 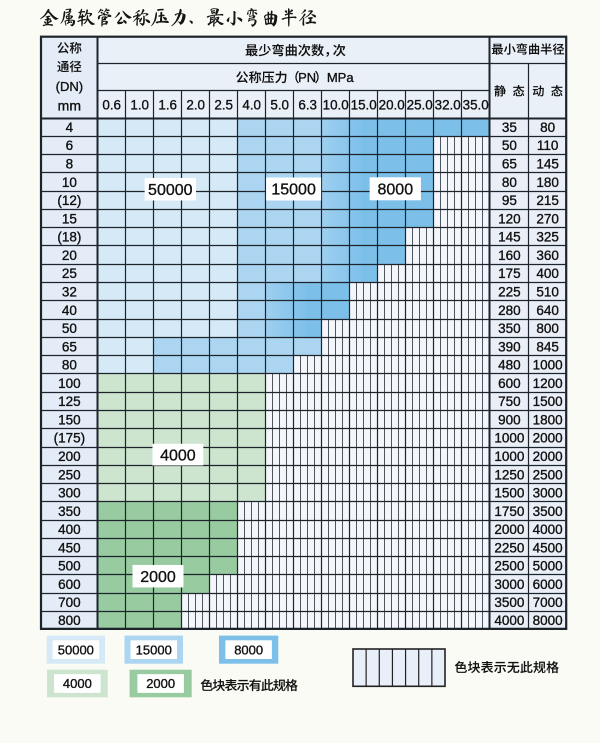 What do you see at coordinates (139, 104) in the screenshot?
I see `svg-text: 1.0` at bounding box center [139, 104].